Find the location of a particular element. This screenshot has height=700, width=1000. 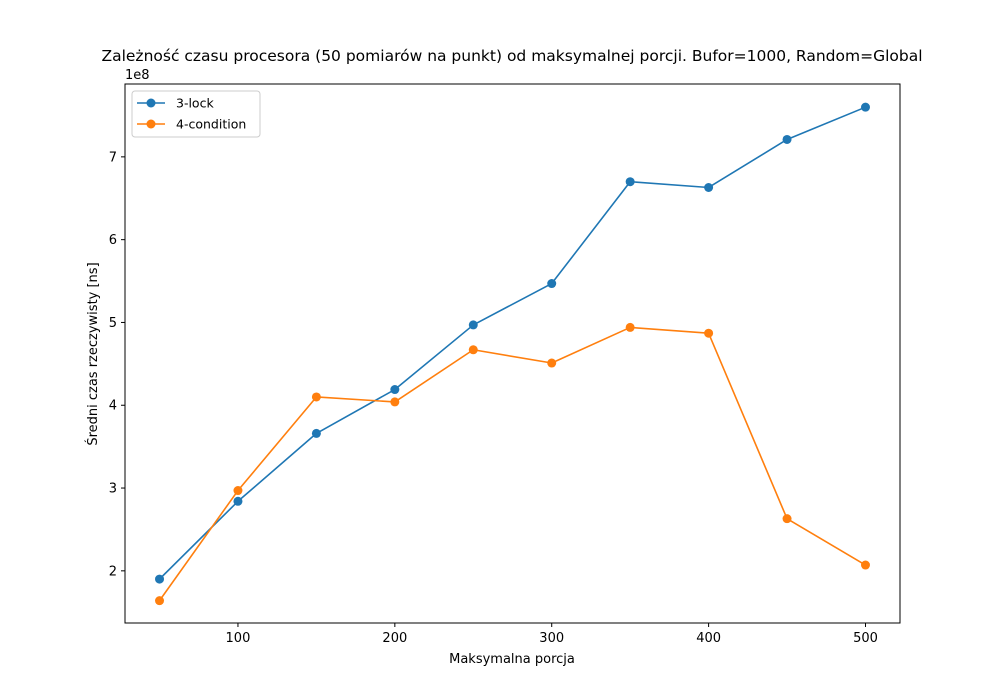

x-tick-label: 200 is located at coordinates (394, 638).